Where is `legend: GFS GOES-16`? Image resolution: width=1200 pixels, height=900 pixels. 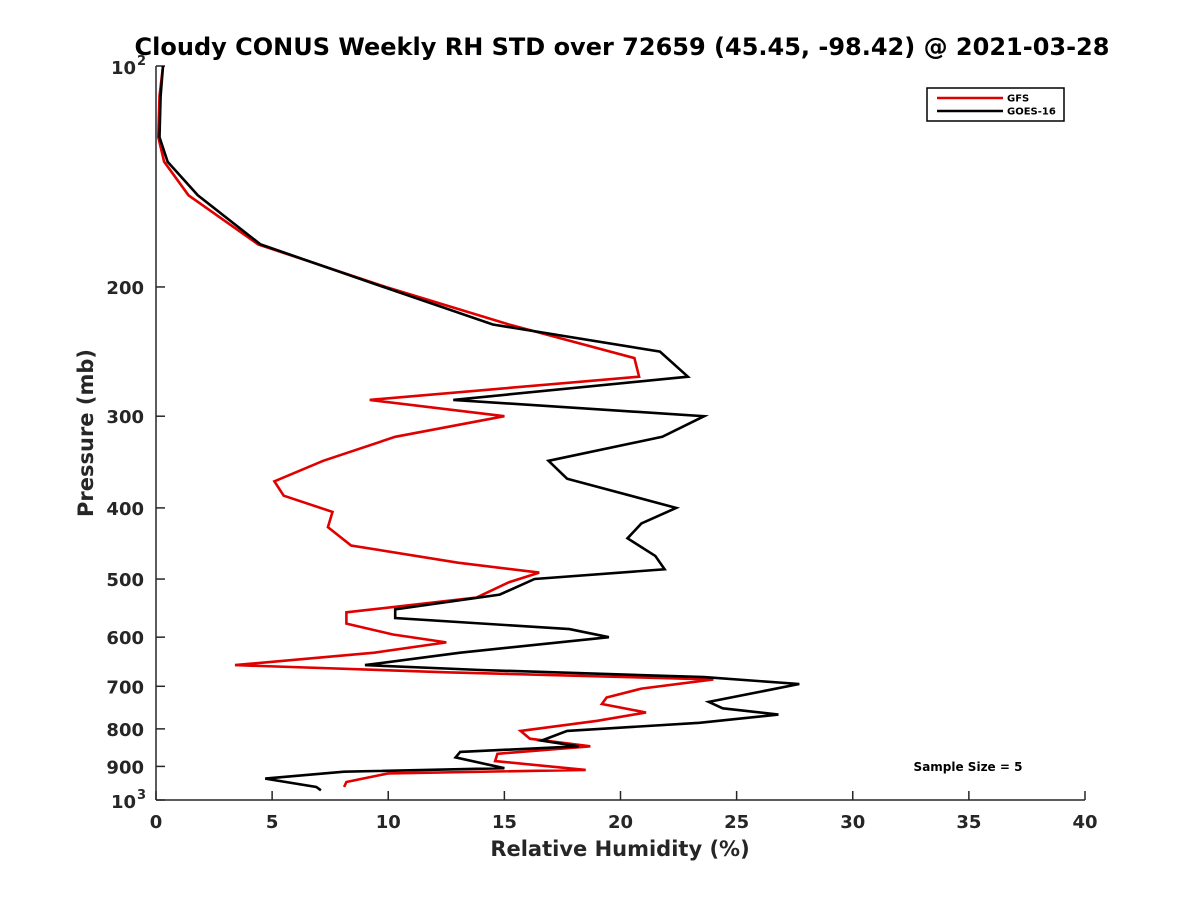 legend: GFS GOES-16 is located at coordinates (995, 104).